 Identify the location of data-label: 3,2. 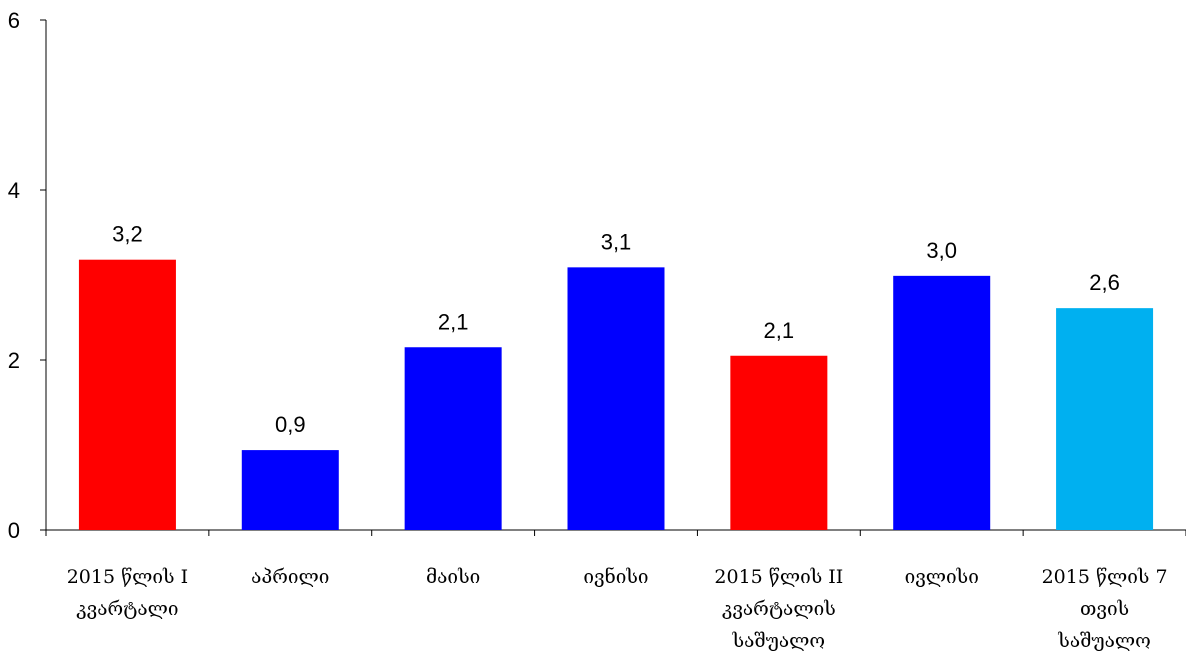
(127, 234).